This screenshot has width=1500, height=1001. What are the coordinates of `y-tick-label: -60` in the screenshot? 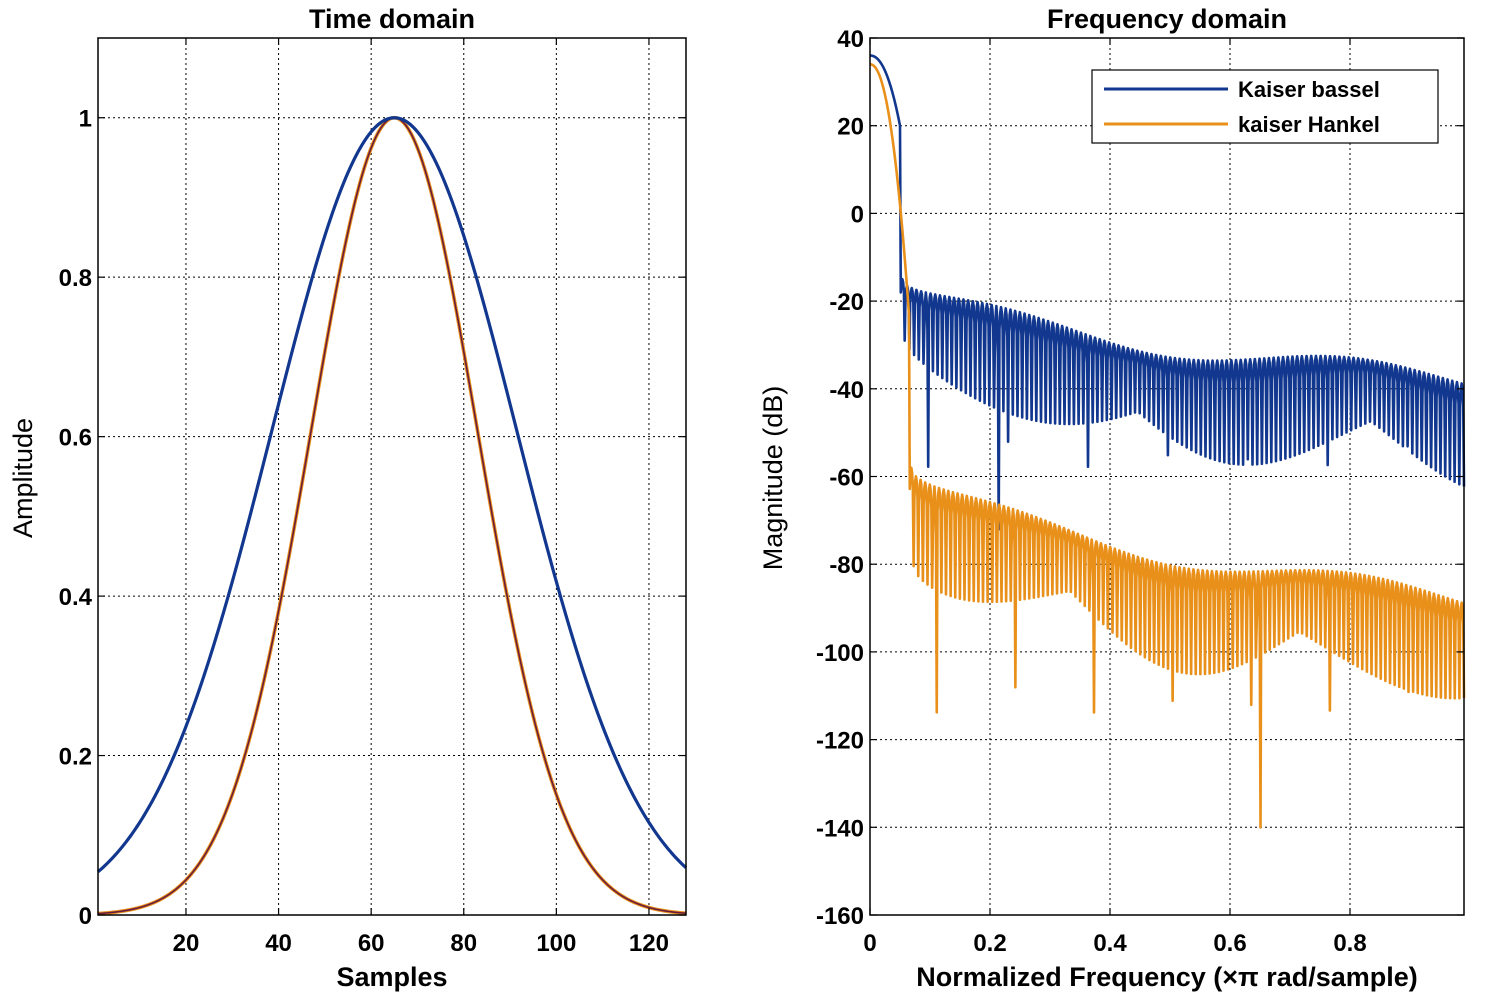 It's located at (846, 478).